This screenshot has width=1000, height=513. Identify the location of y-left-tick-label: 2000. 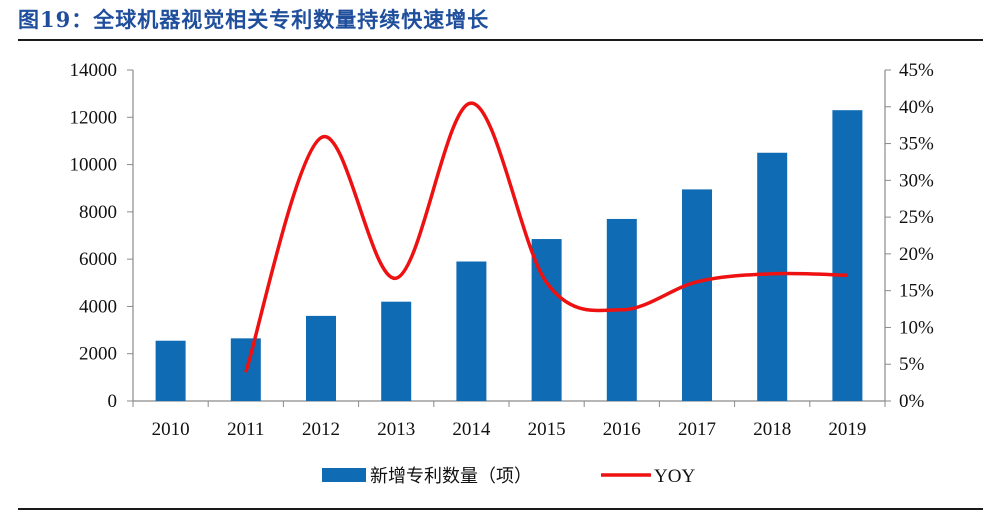
(98, 354).